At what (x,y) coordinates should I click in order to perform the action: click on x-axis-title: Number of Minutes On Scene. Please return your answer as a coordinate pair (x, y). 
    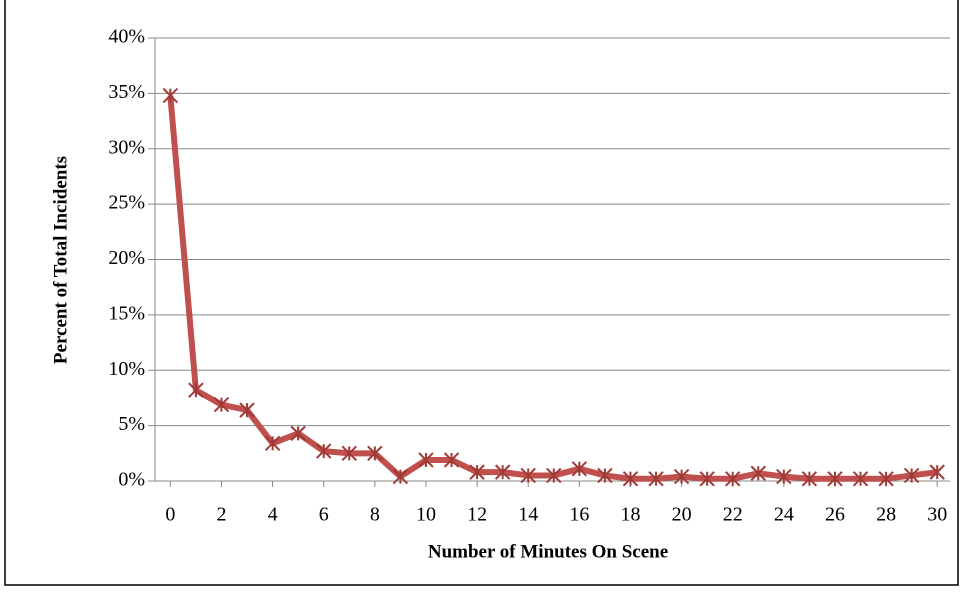
    Looking at the image, I should click on (548, 551).